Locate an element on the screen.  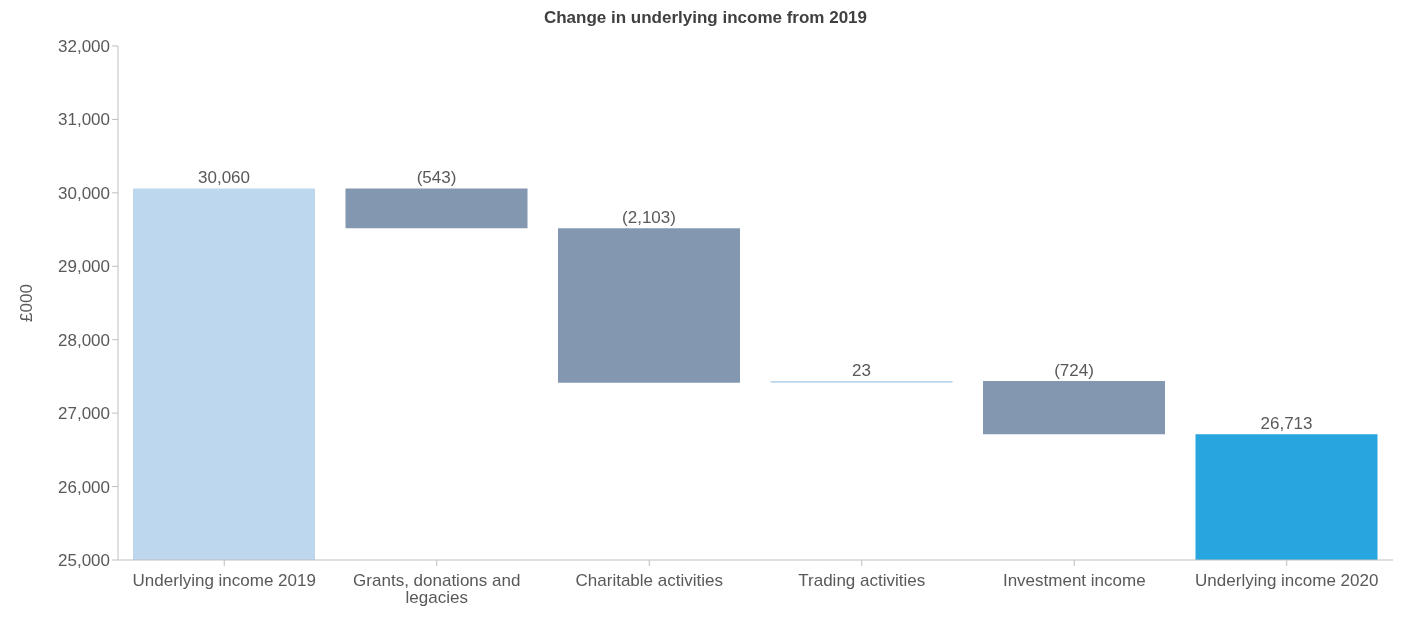
y-tick-label: 27,000 is located at coordinates (84, 414).